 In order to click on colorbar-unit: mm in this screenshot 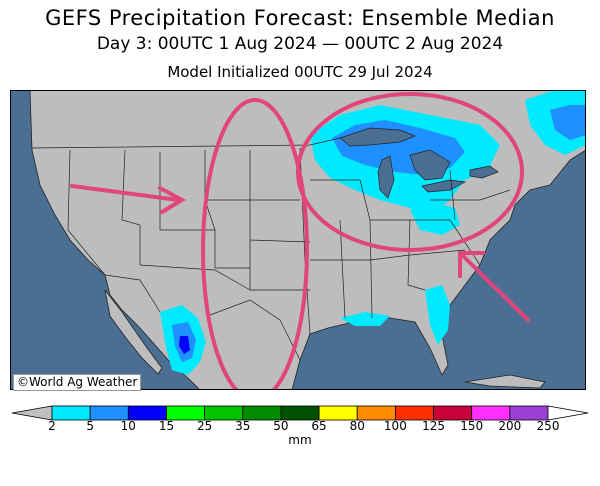, I will do `click(300, 440)`.